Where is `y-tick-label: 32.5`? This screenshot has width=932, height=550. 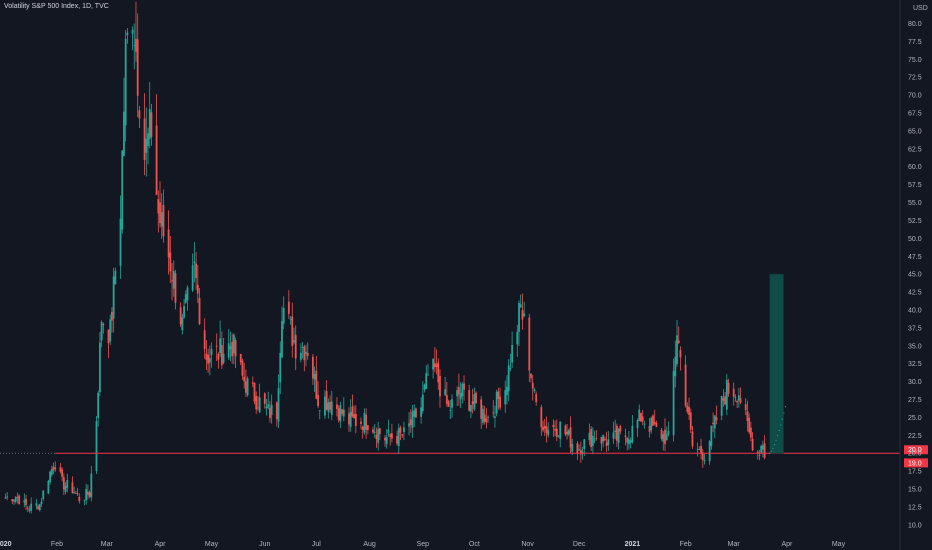 y-tick-label: 32.5 is located at coordinates (915, 364).